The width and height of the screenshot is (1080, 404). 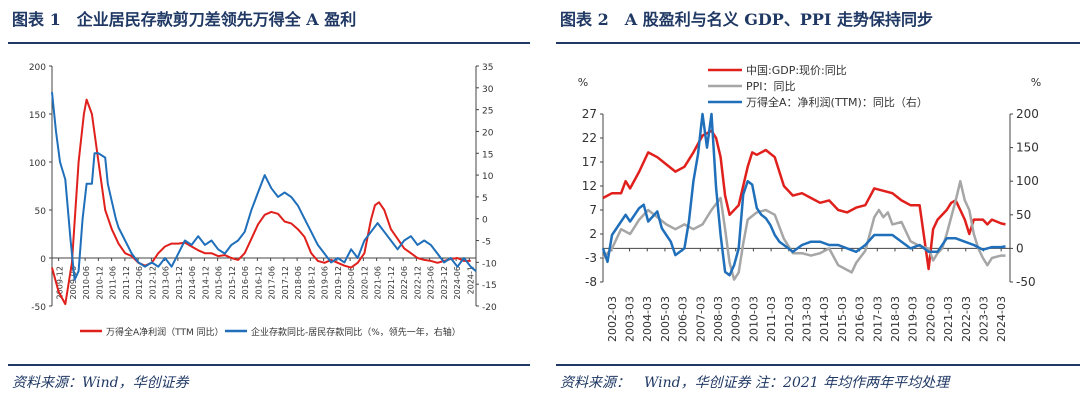 I want to click on x-tick-label: 2012-03, so click(x=789, y=319).